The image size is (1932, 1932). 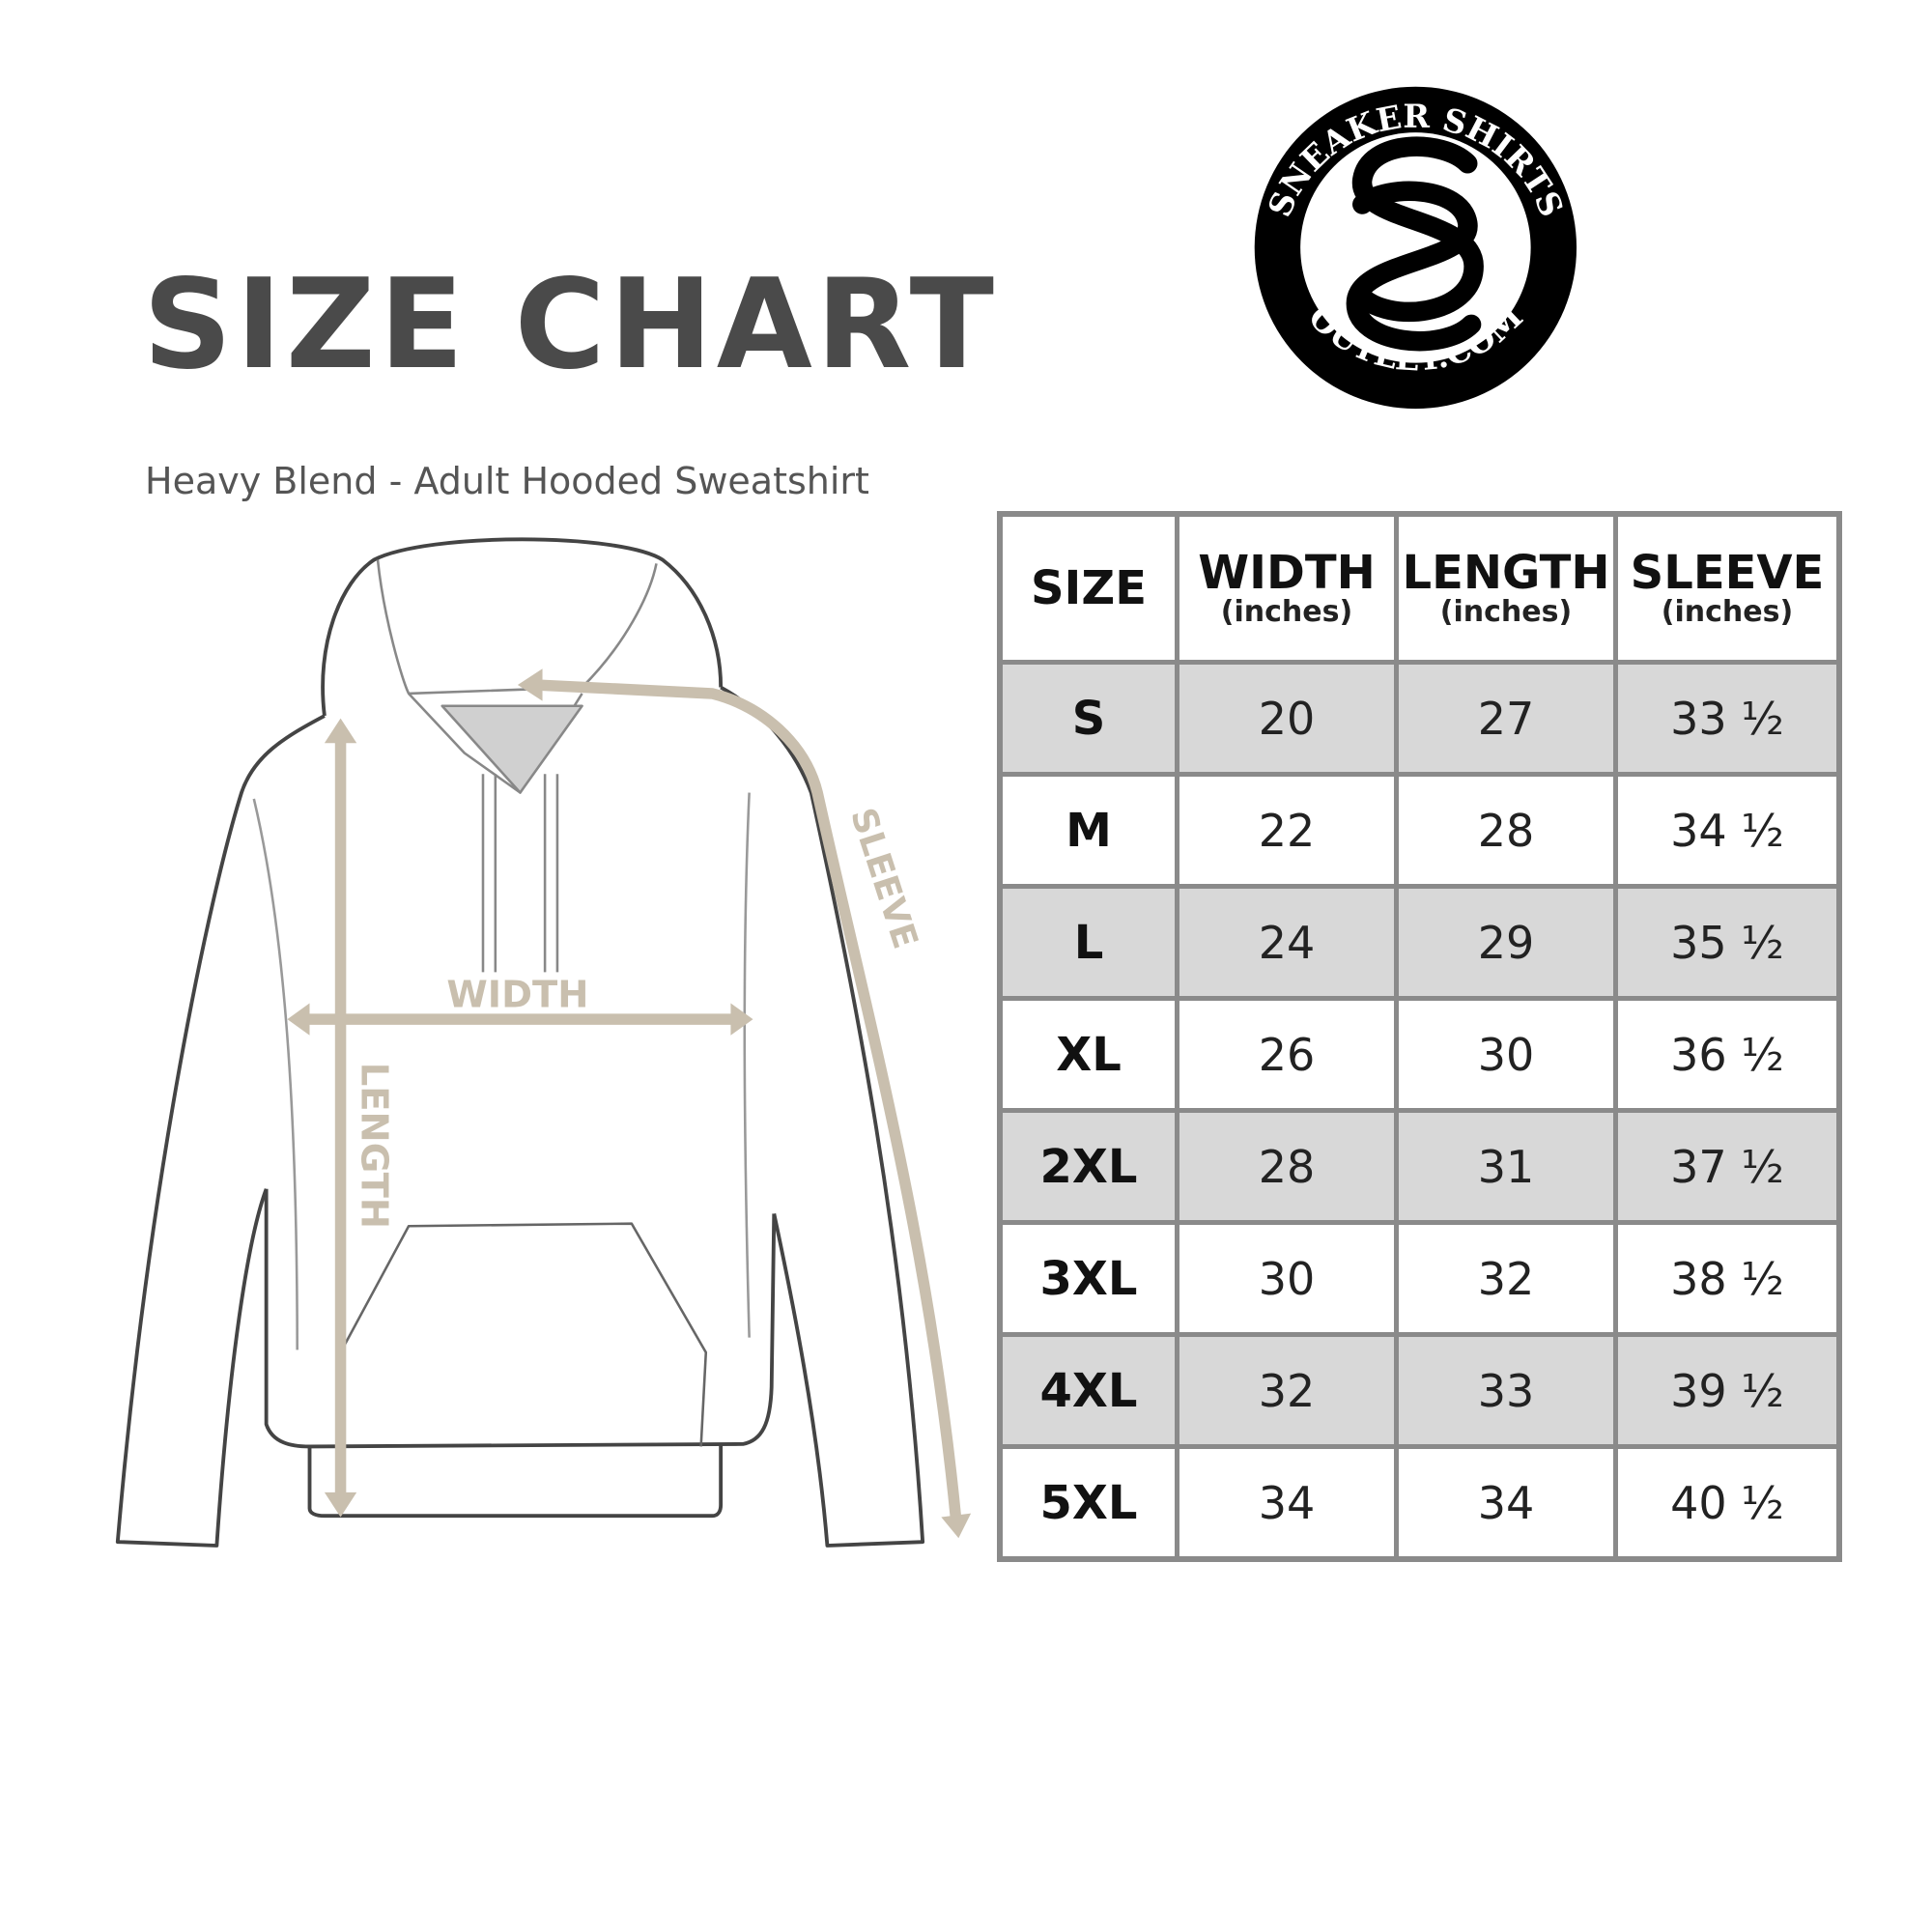 What do you see at coordinates (1287, 1390) in the screenshot?
I see `cell-width: 32` at bounding box center [1287, 1390].